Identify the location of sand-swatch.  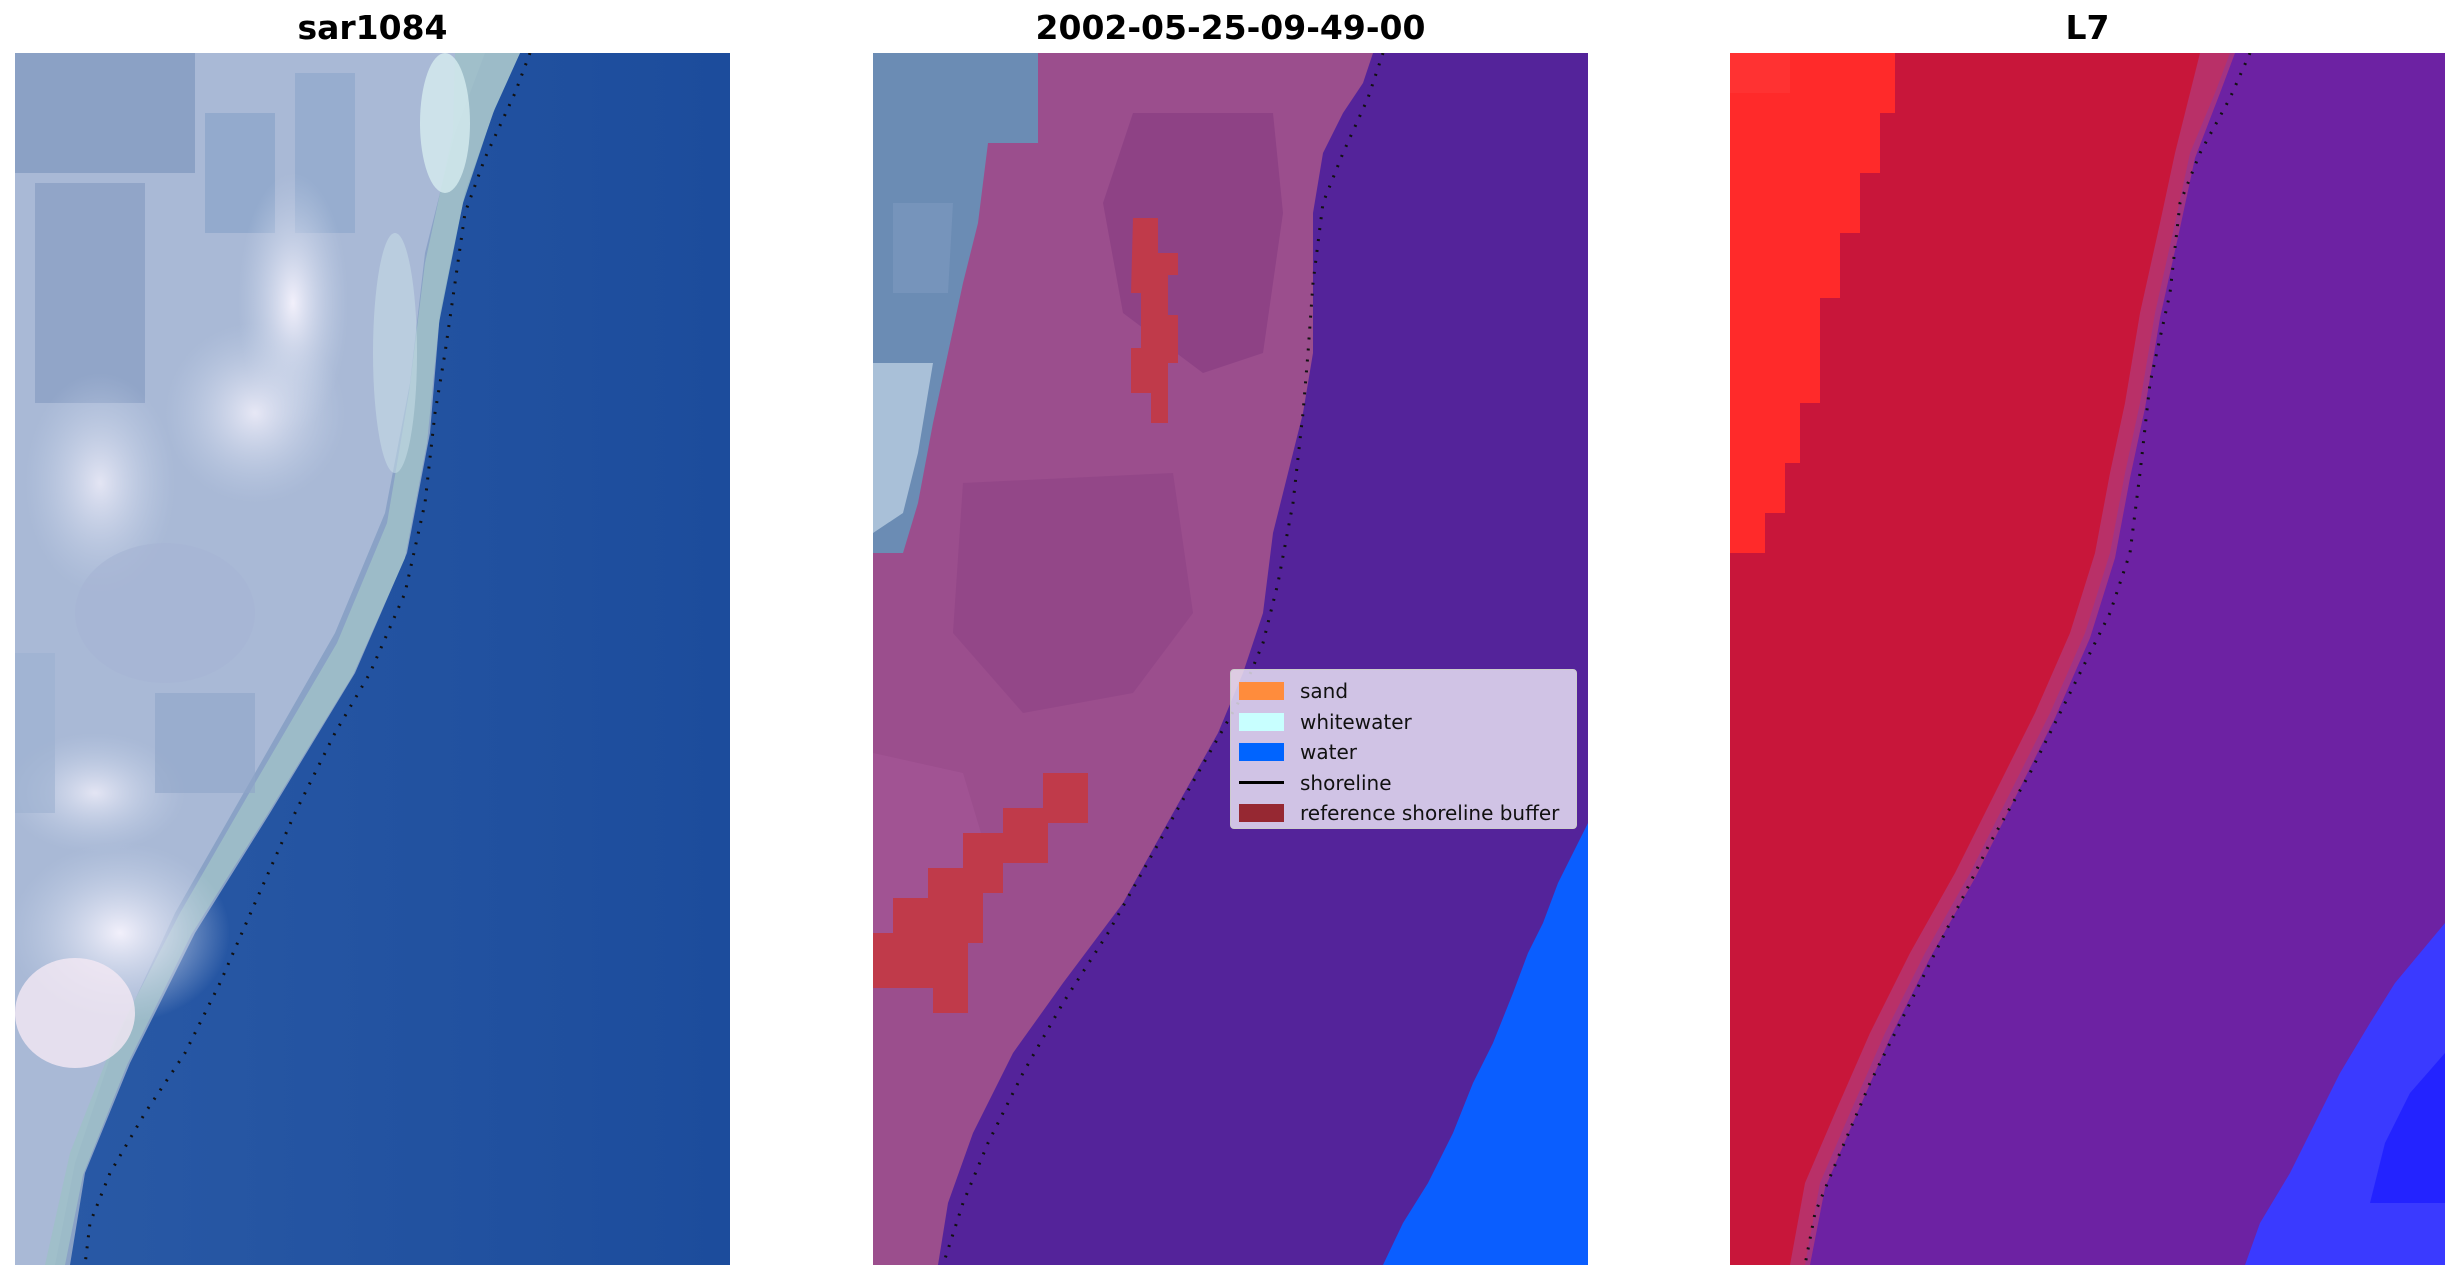
(1261, 691).